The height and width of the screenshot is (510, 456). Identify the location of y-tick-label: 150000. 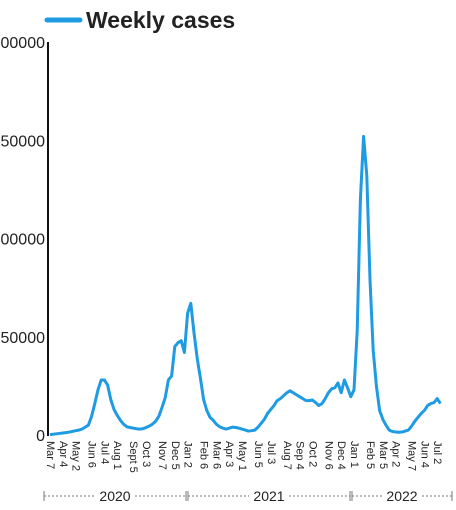
(22, 141).